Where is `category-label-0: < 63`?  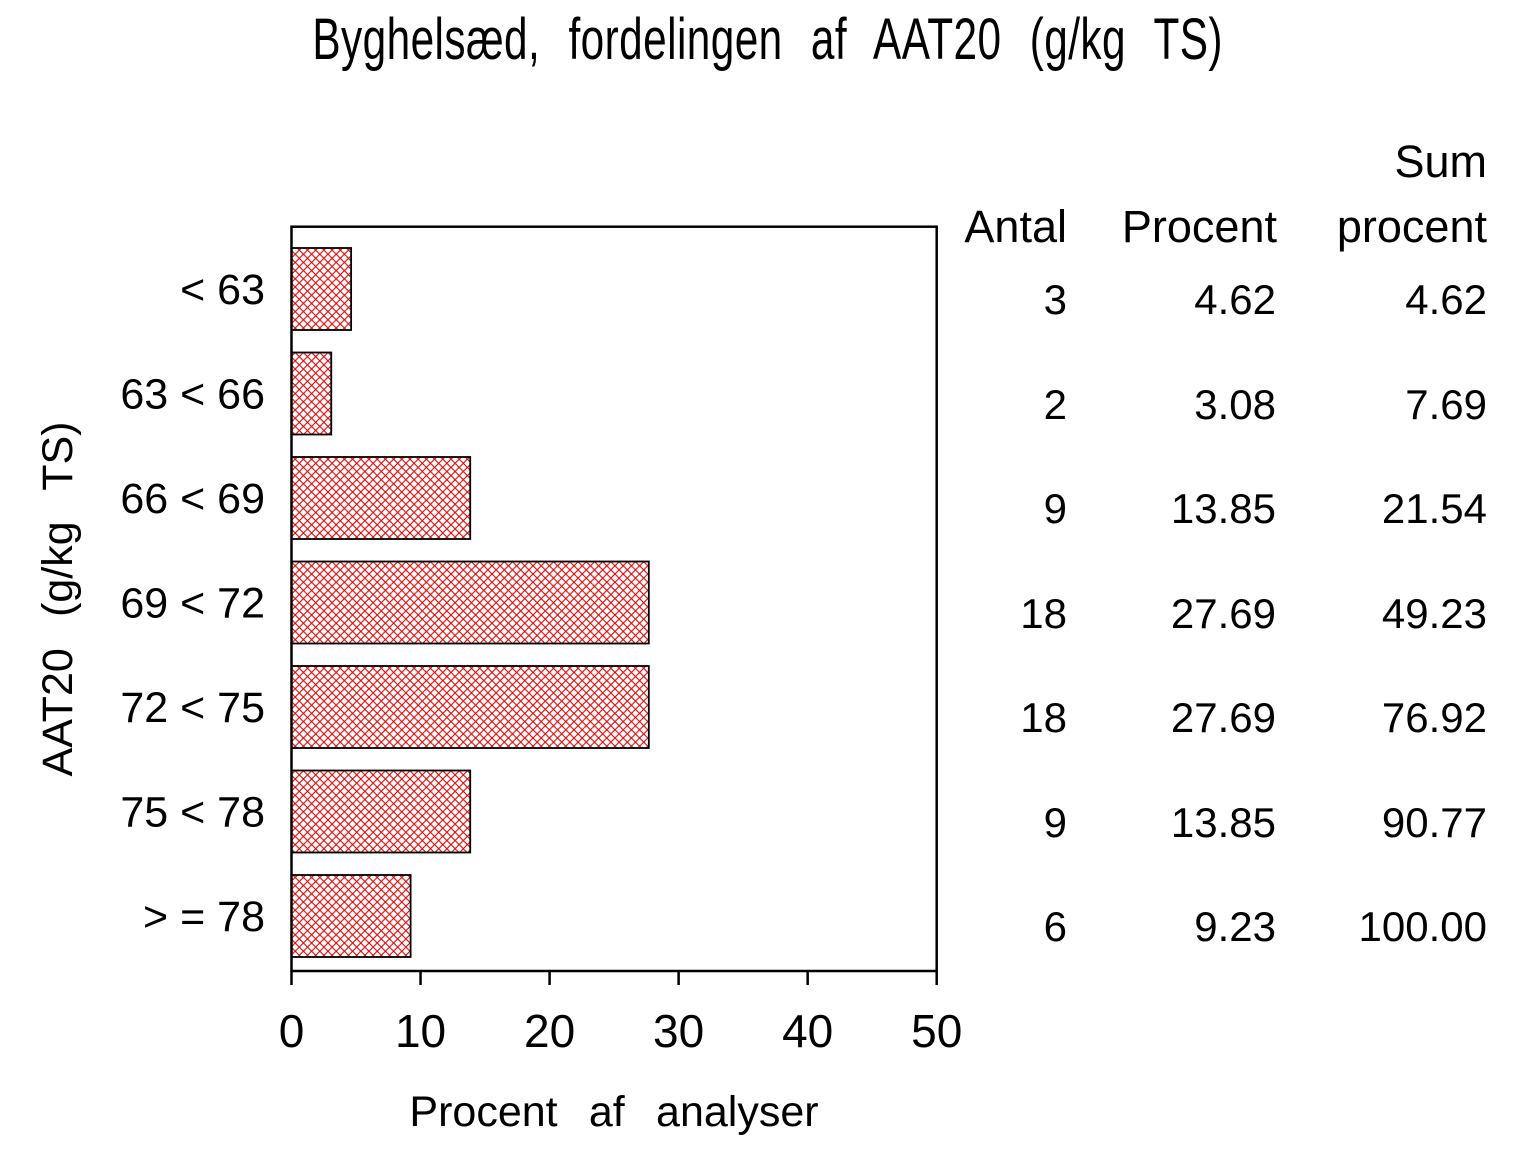 category-label-0: < 63 is located at coordinates (222, 290).